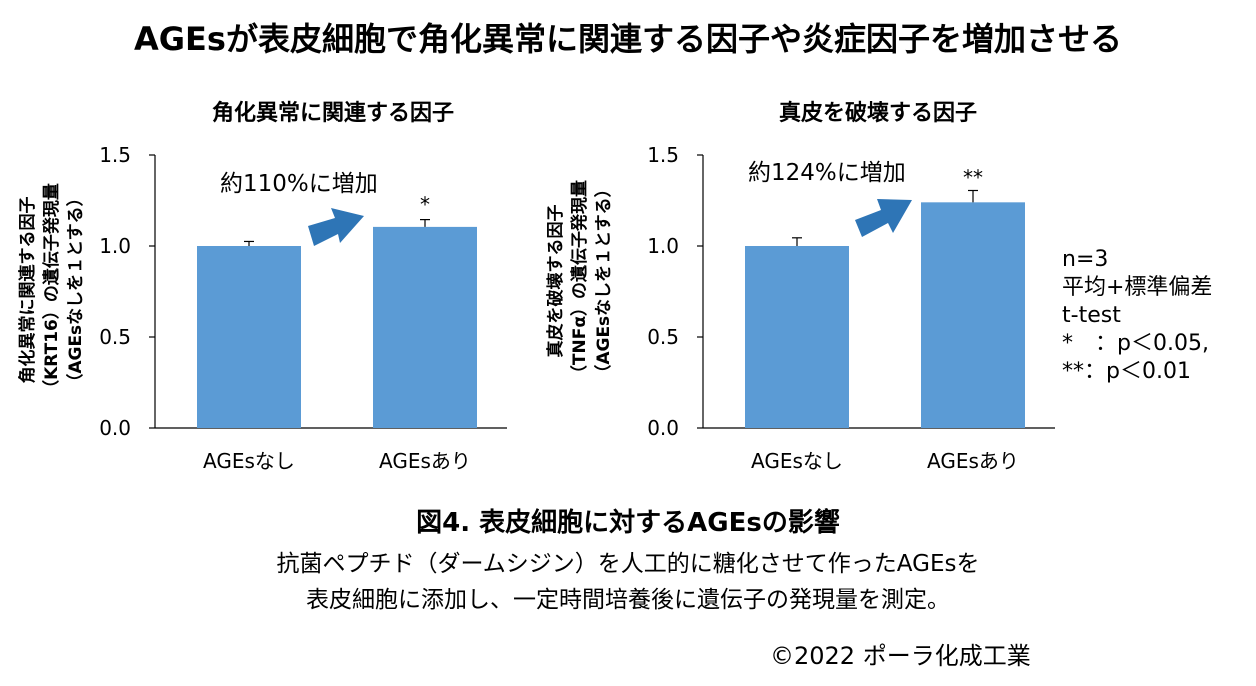 The image size is (1256, 686). Describe the element at coordinates (27, 290) in the screenshot. I see `chart-1-ylabel-line-1: 角化異常に関連する因子` at that location.